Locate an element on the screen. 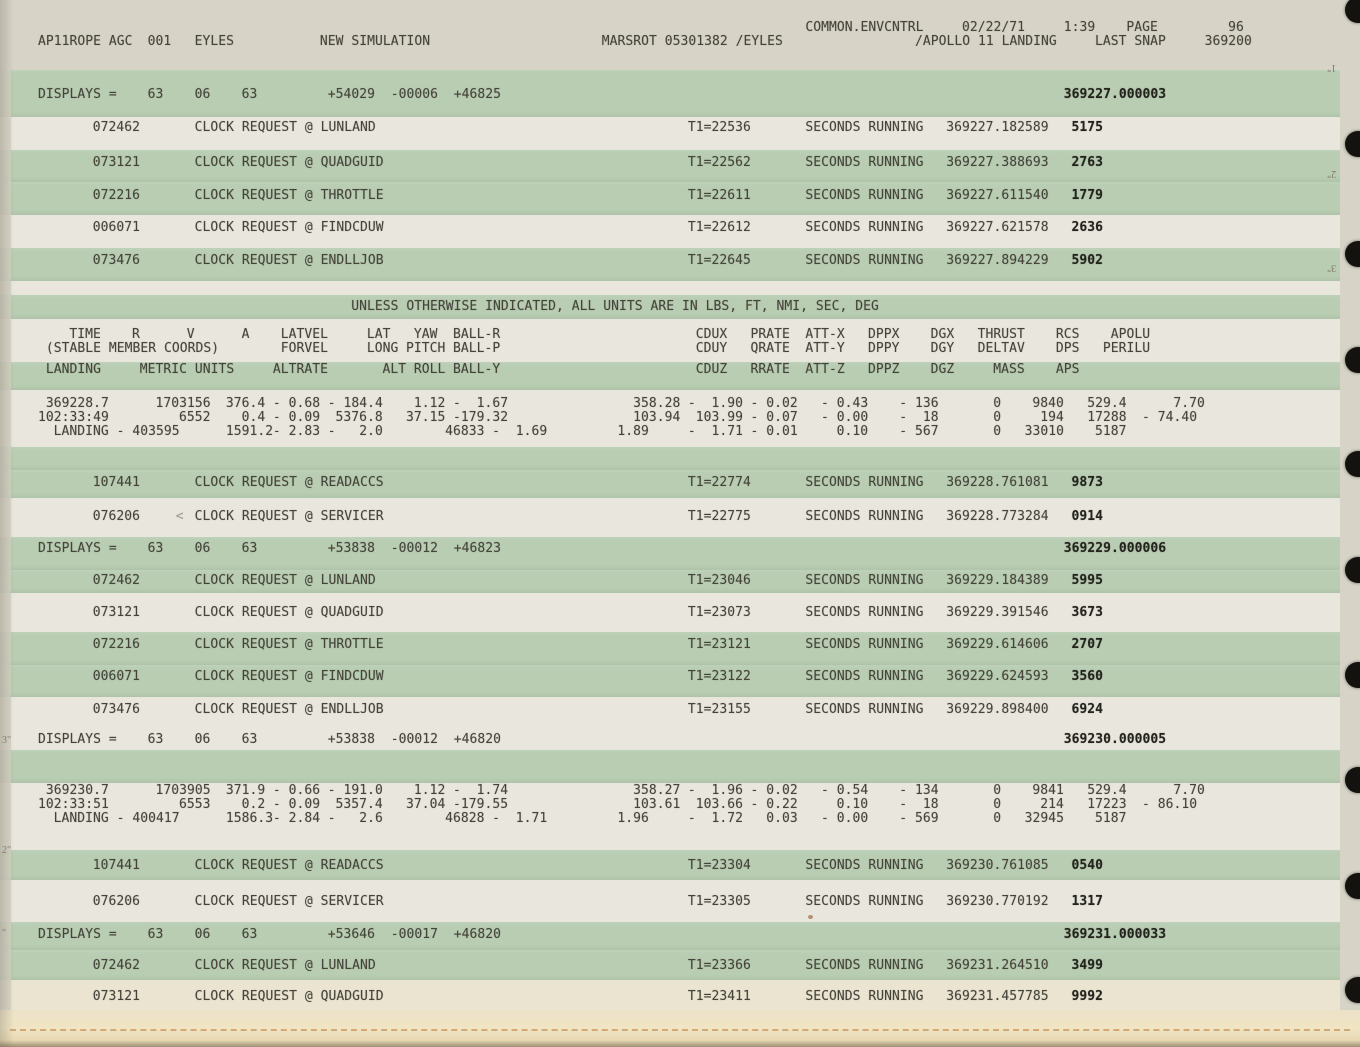 The height and width of the screenshot is (1047, 1360). printout-text-segment: PRATE is located at coordinates (770, 334).